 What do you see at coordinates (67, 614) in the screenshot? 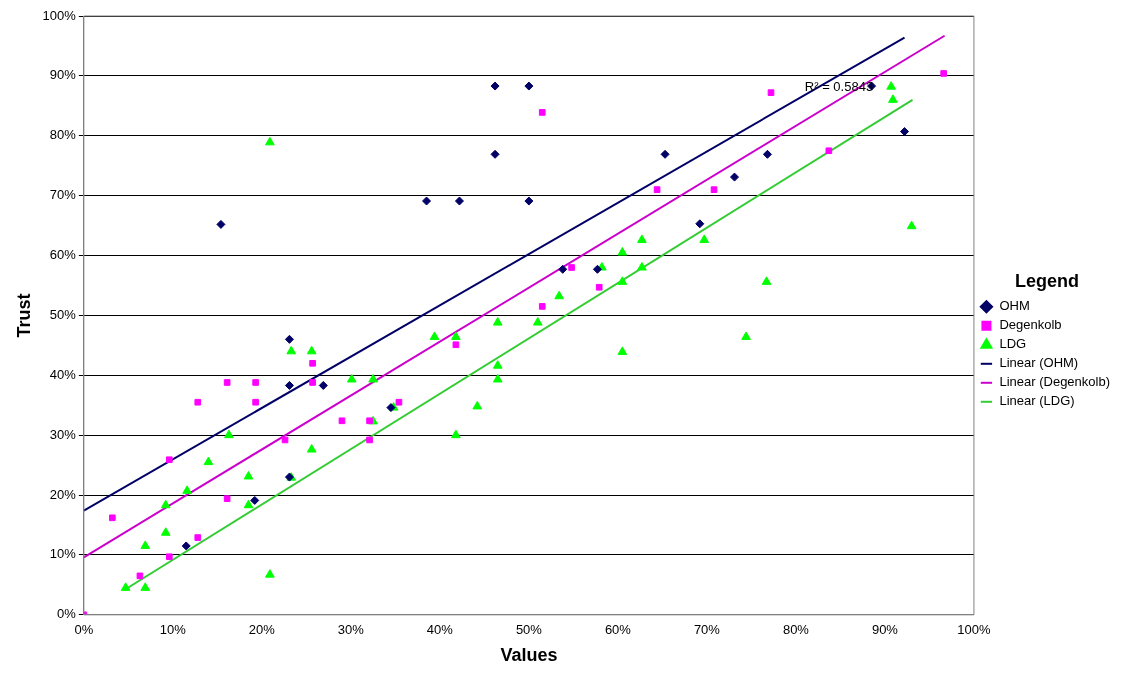
I see `y-tick-label: 0%` at bounding box center [67, 614].